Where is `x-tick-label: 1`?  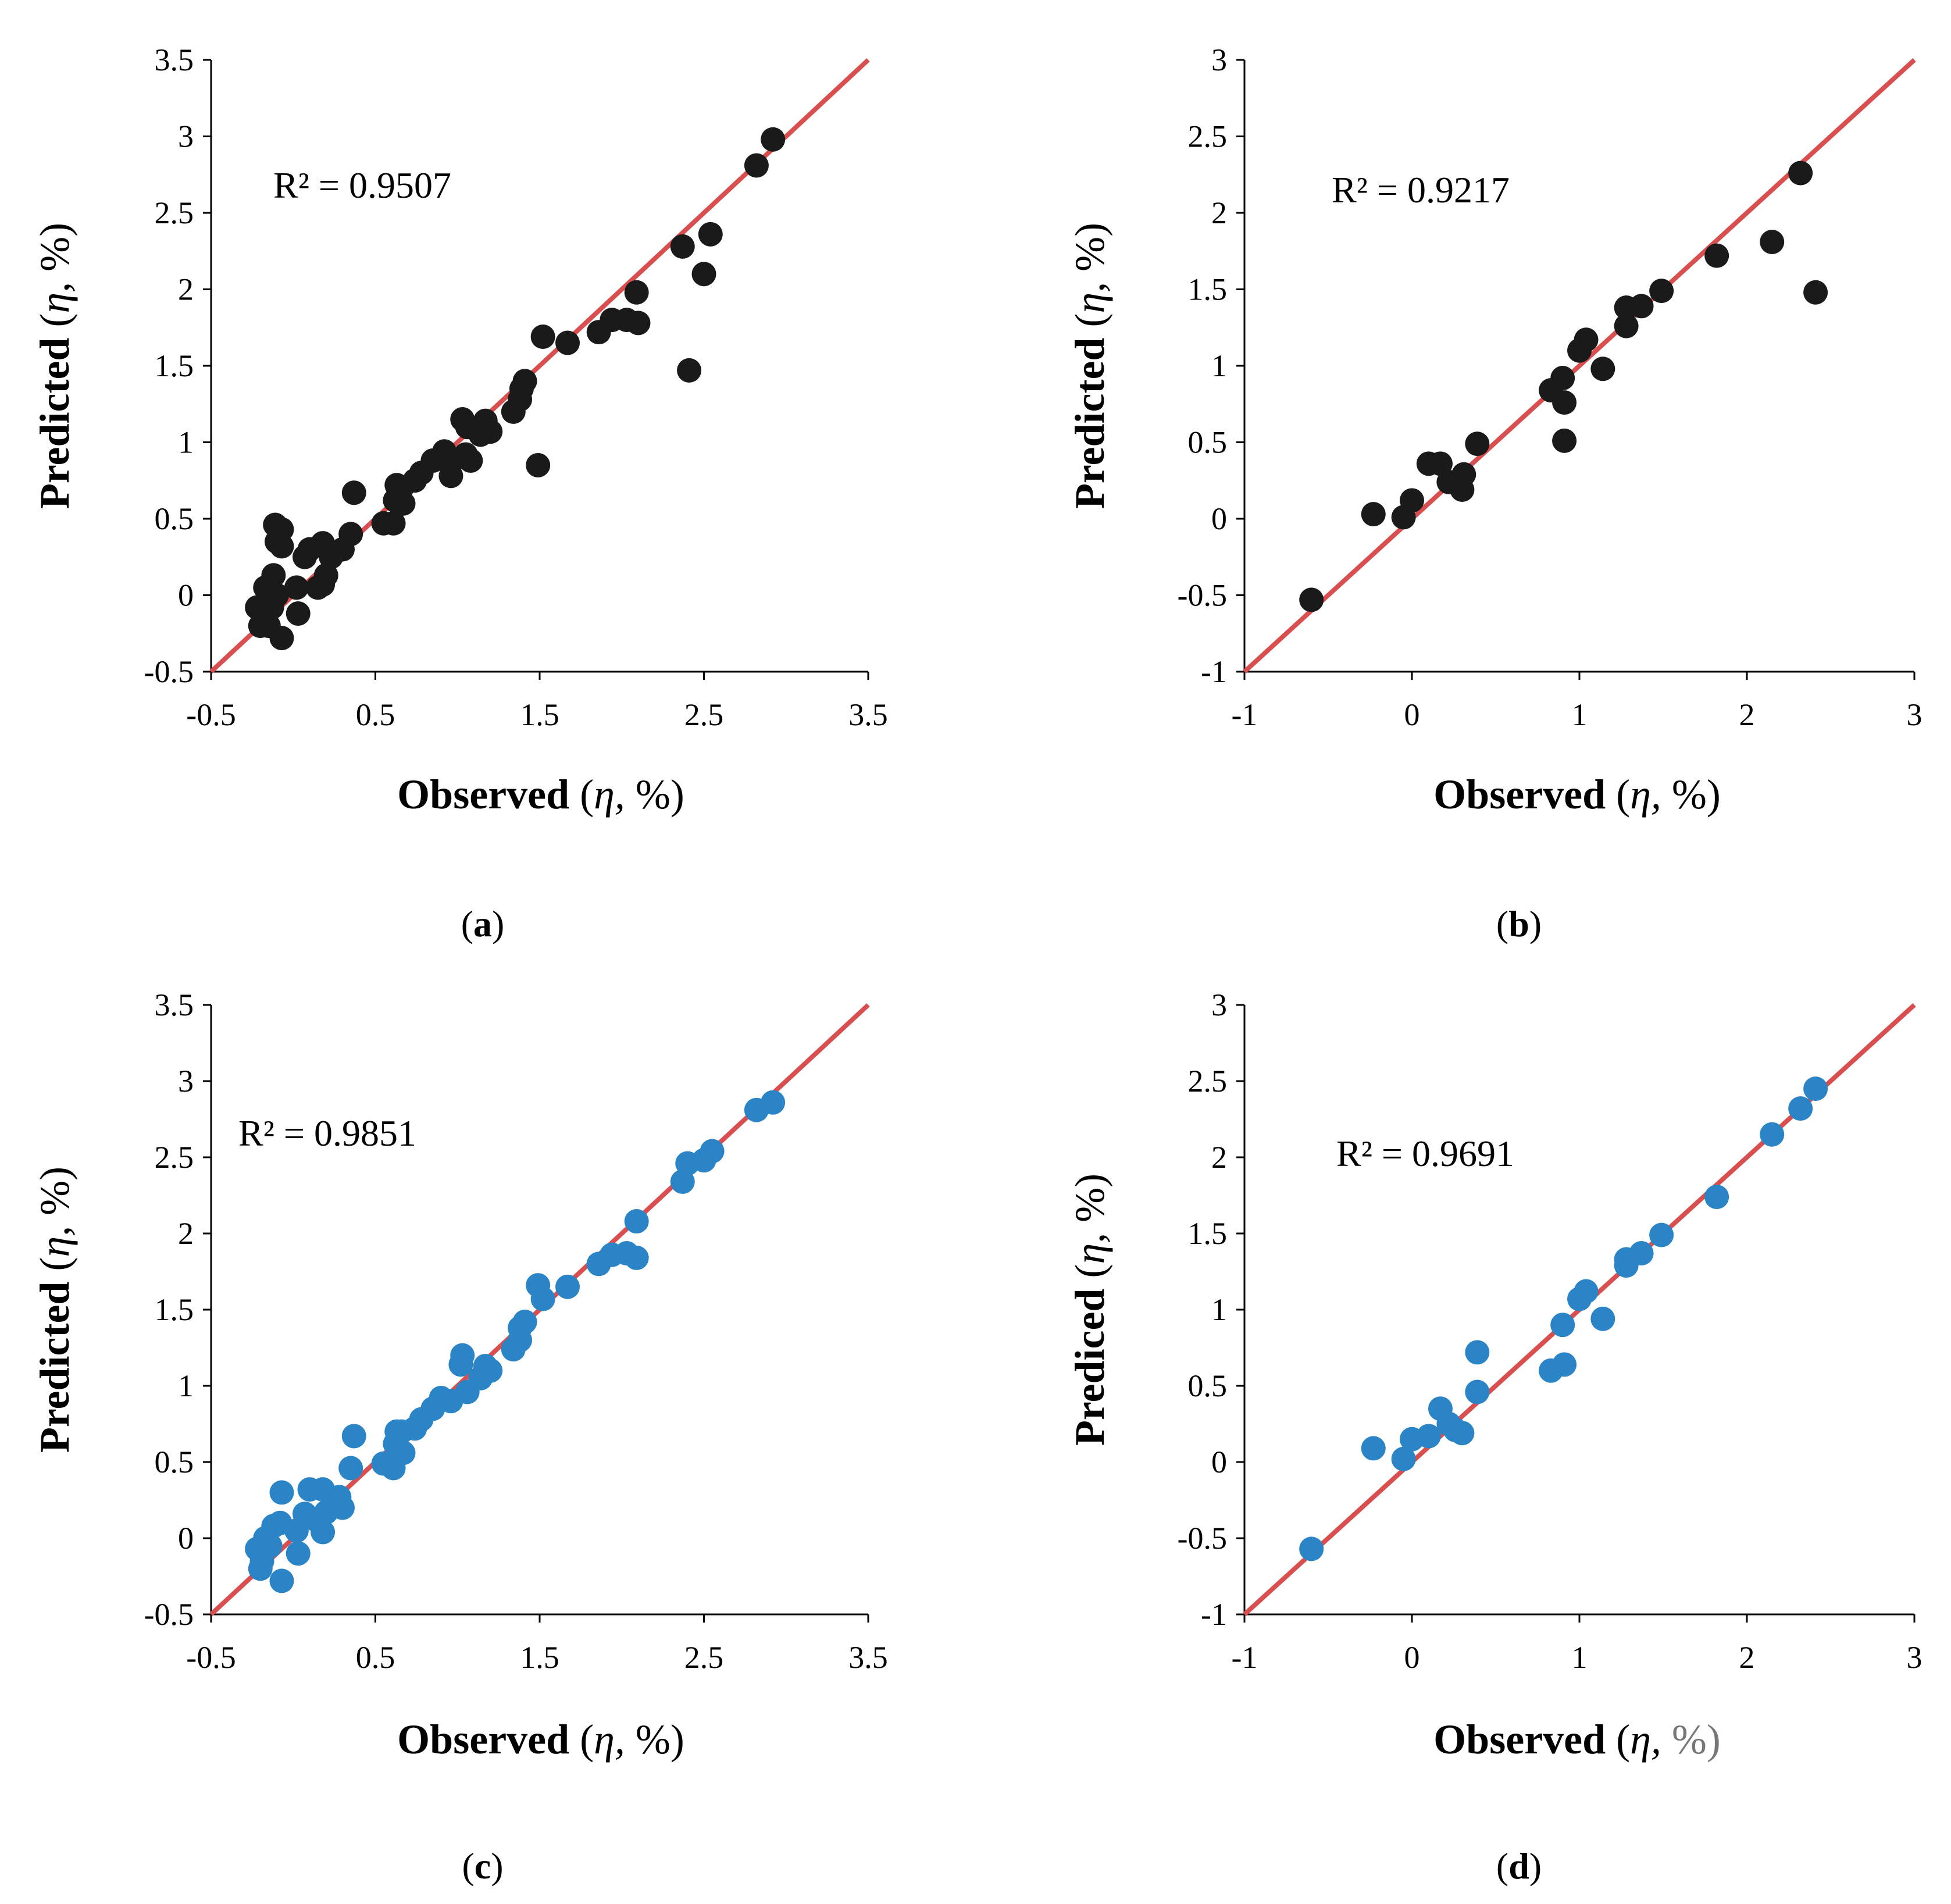 x-tick-label: 1 is located at coordinates (1580, 715).